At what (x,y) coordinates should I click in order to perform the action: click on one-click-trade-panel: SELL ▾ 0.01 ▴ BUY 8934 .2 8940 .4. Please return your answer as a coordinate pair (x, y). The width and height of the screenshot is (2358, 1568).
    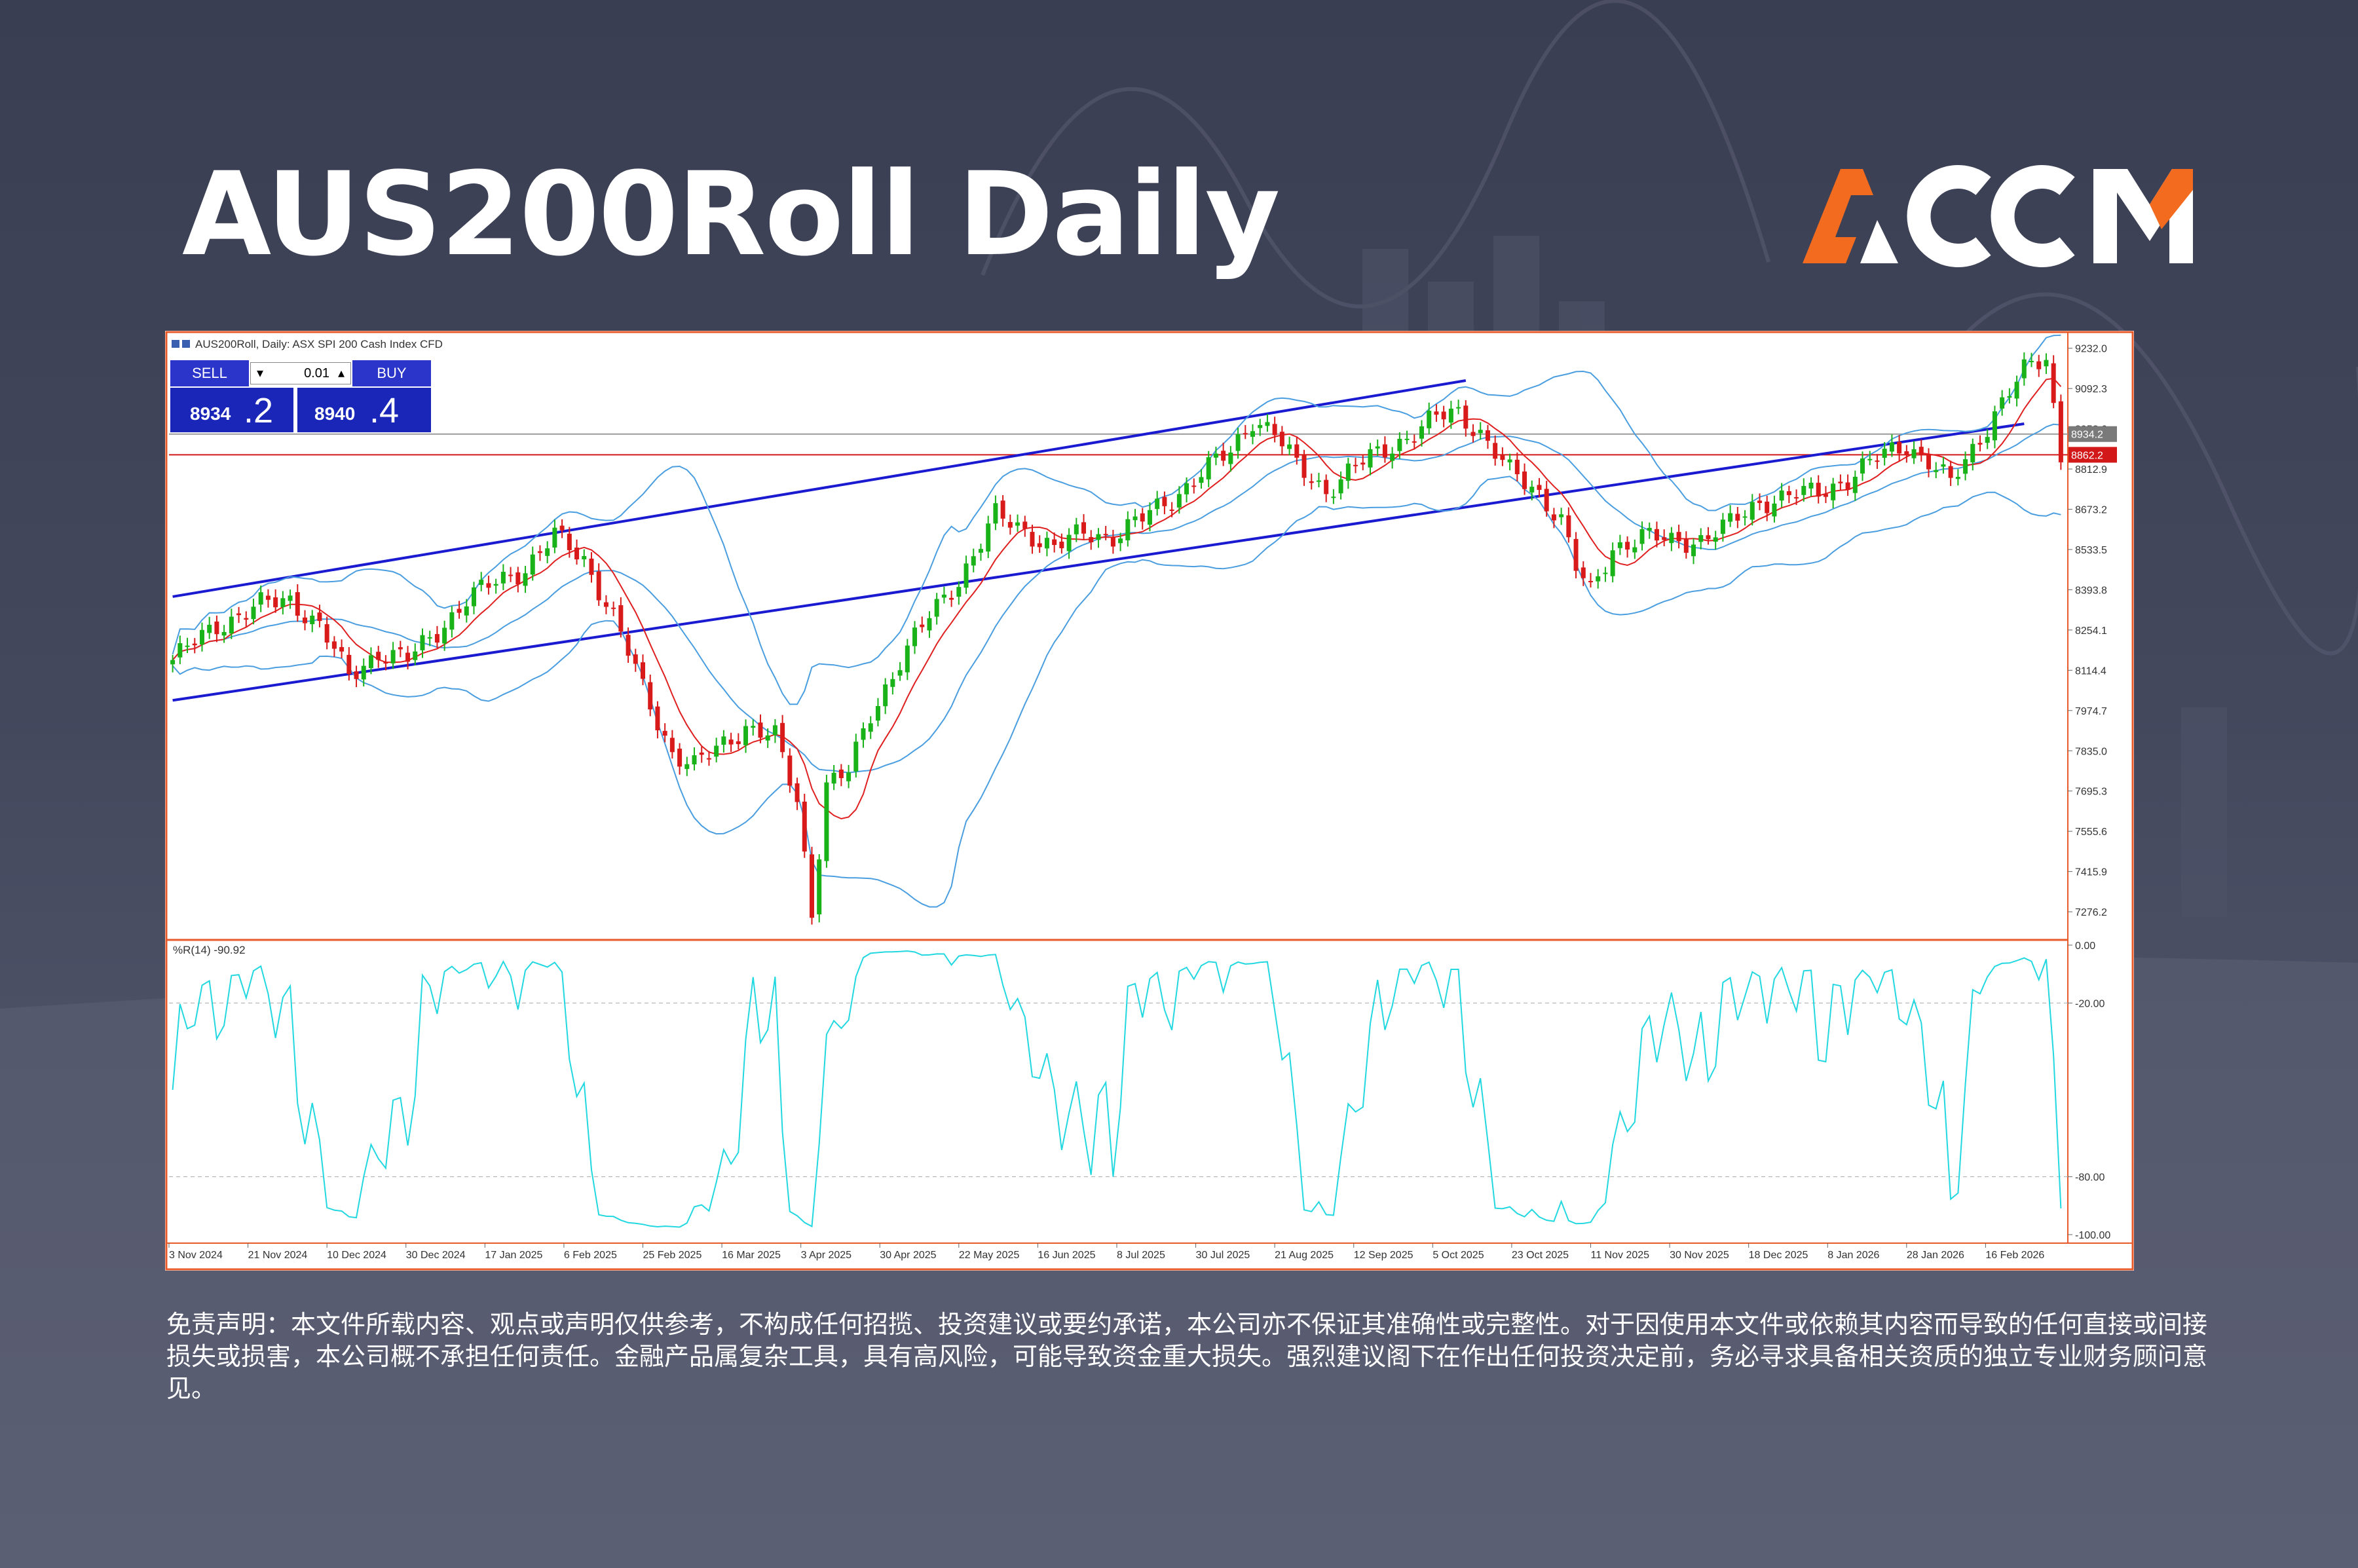
    Looking at the image, I should click on (370, 397).